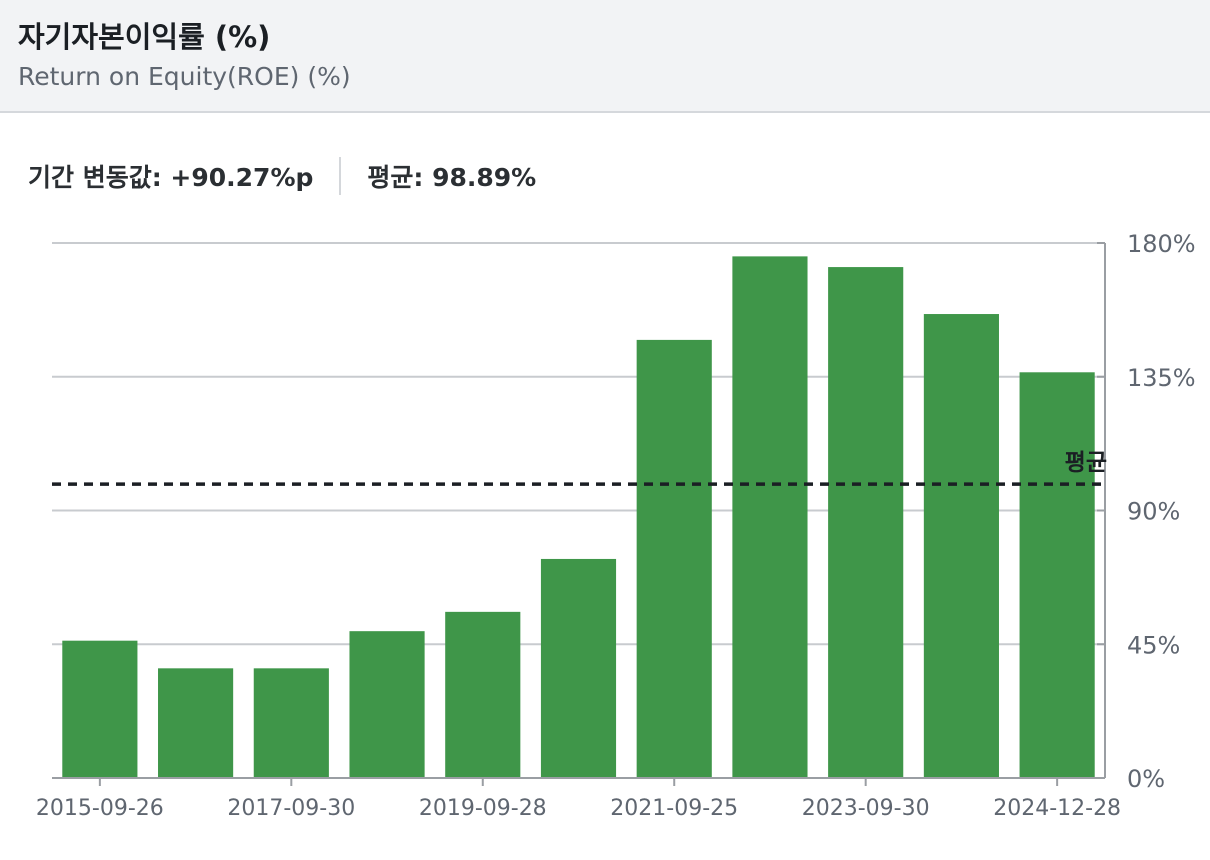  Describe the element at coordinates (1161, 378) in the screenshot. I see `y-tick-label: 135%` at that location.